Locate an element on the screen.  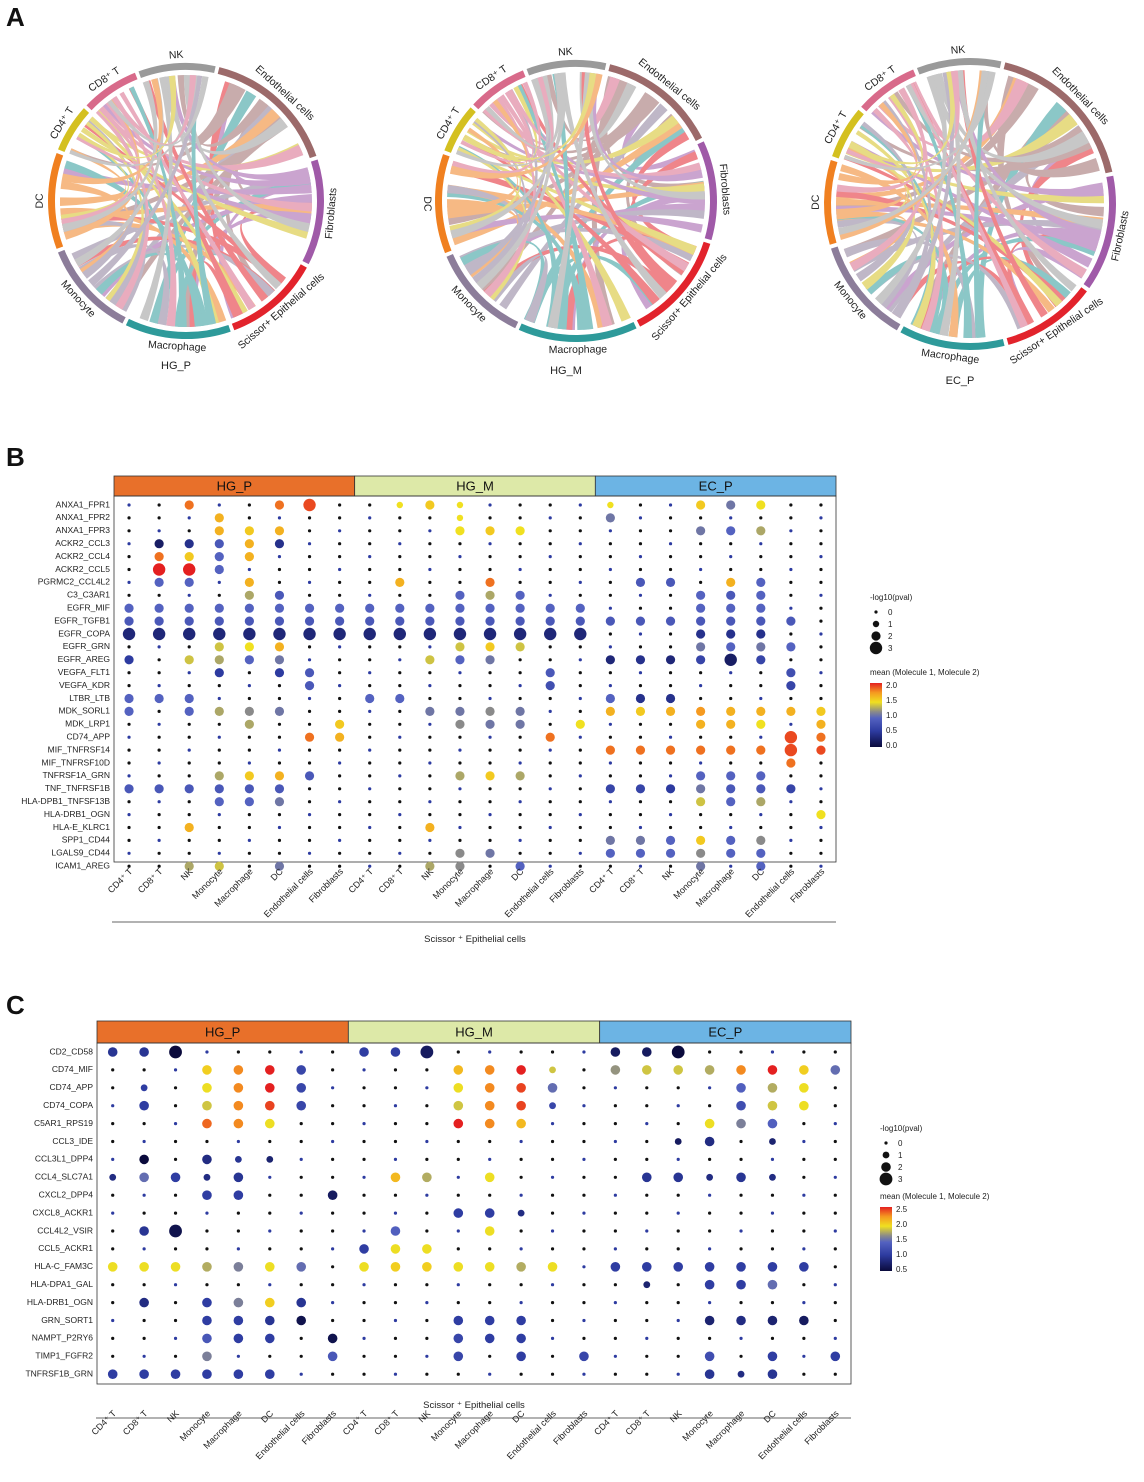
chord-ribbon-monocyte-nk is located at coordinates (911, 189).